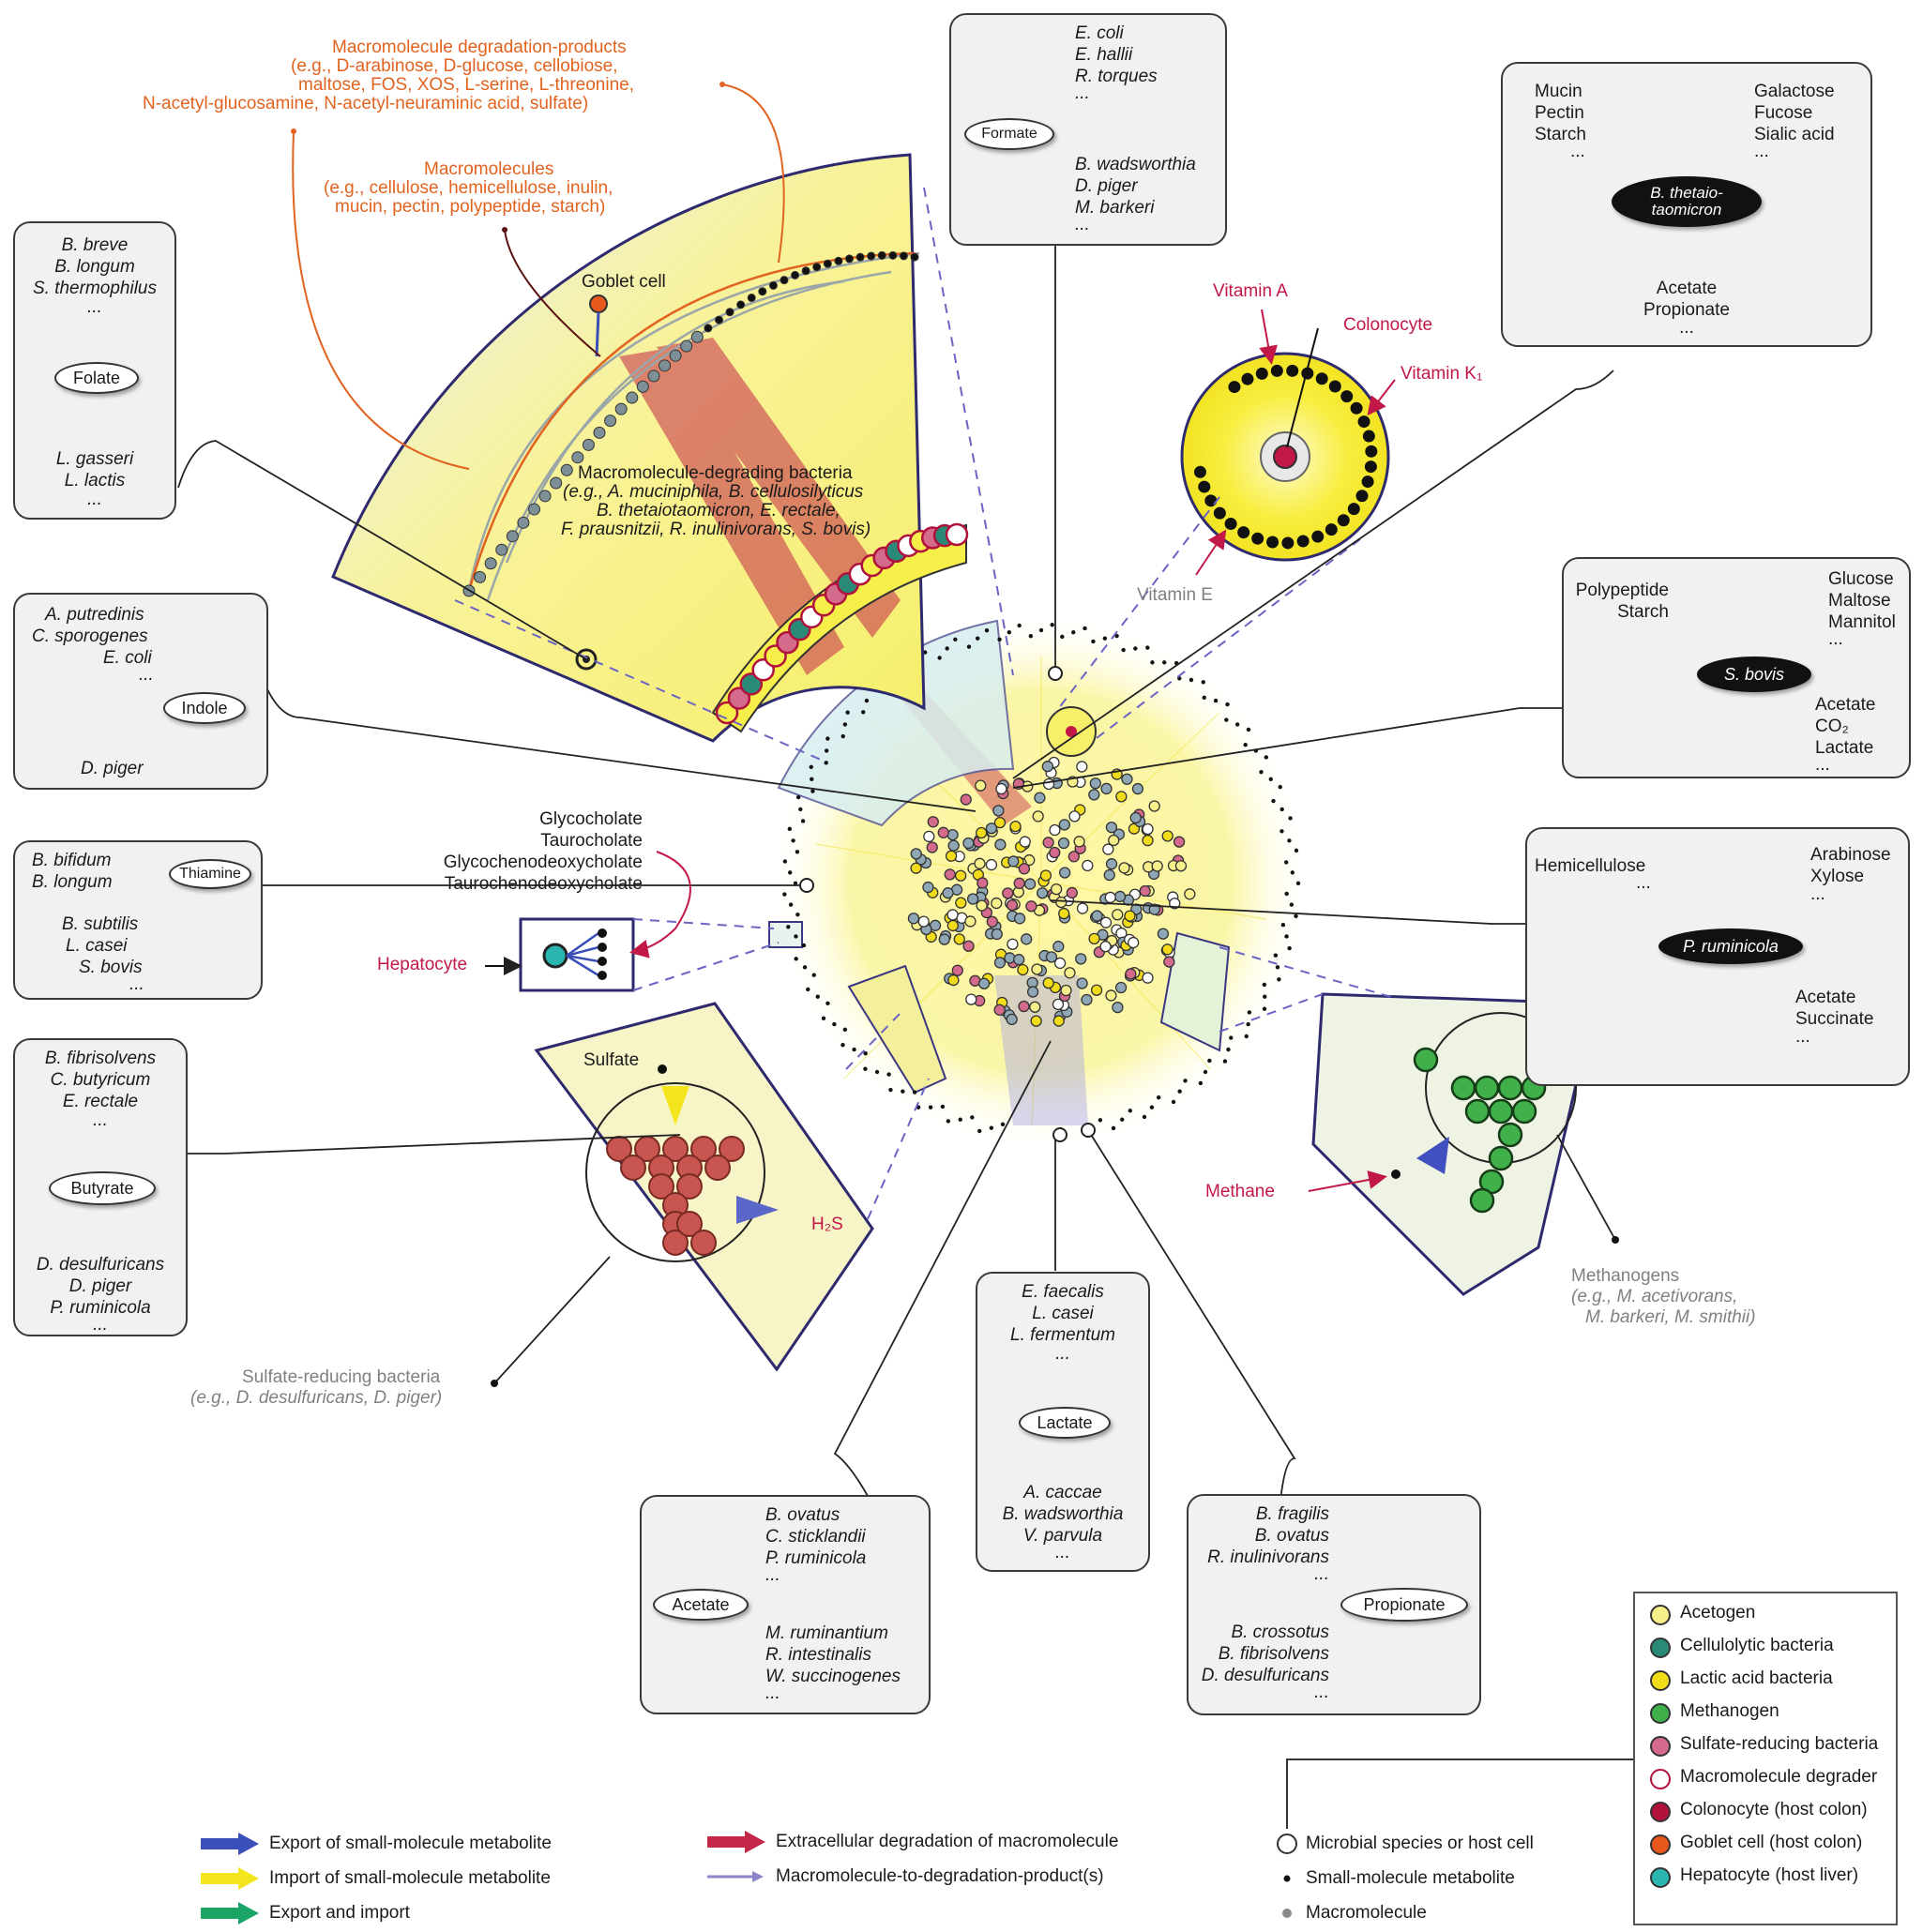 This screenshot has height=1932, width=1923. Describe the element at coordinates (1062, 1335) in the screenshot. I see `lactate-producer-3: L. fermentum` at that location.